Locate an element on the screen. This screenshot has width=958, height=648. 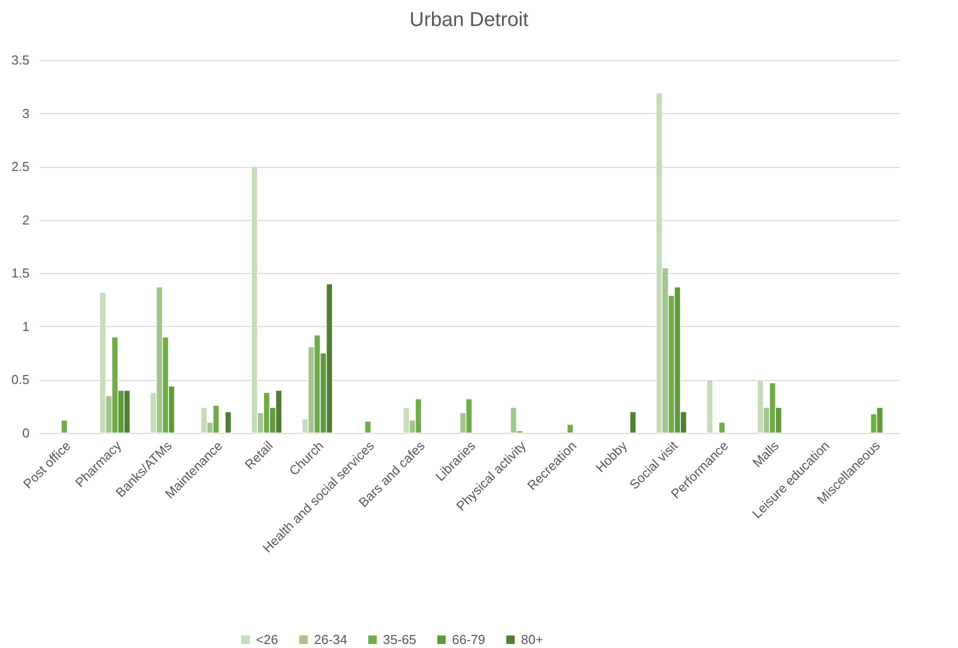
legend-label: <26 is located at coordinates (267, 639).